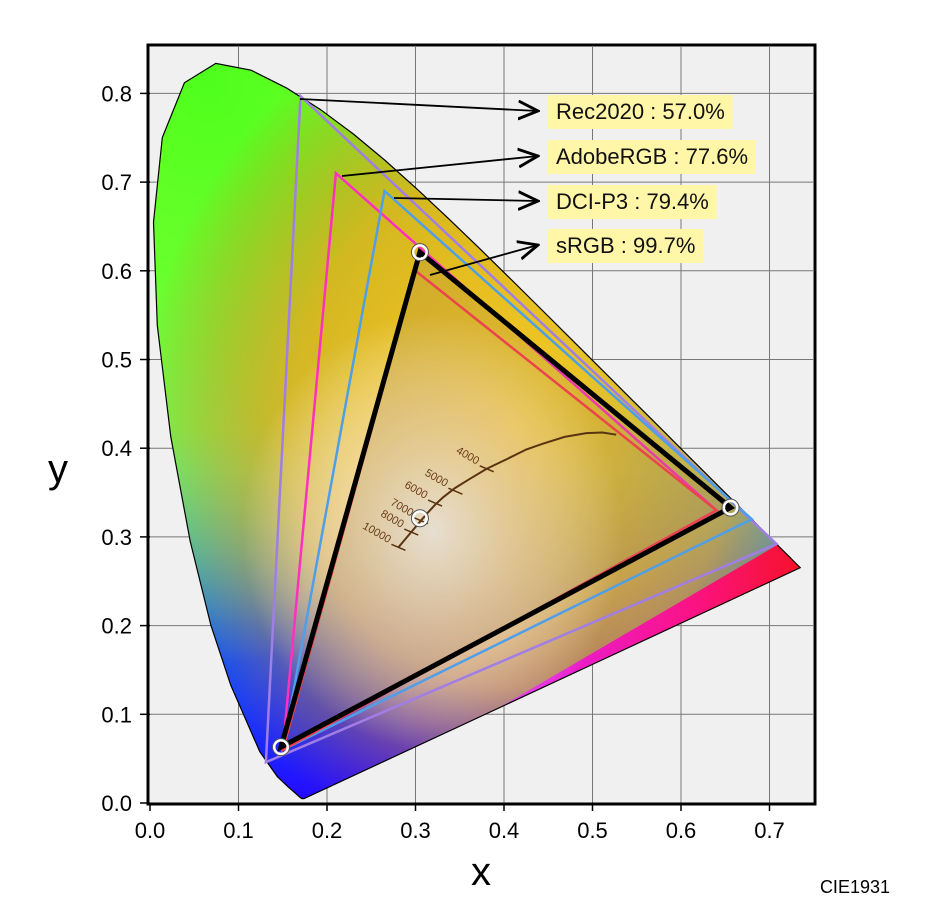 This screenshot has height=903, width=951. Describe the element at coordinates (327, 830) in the screenshot. I see `x-tick-label: 0.2` at that location.